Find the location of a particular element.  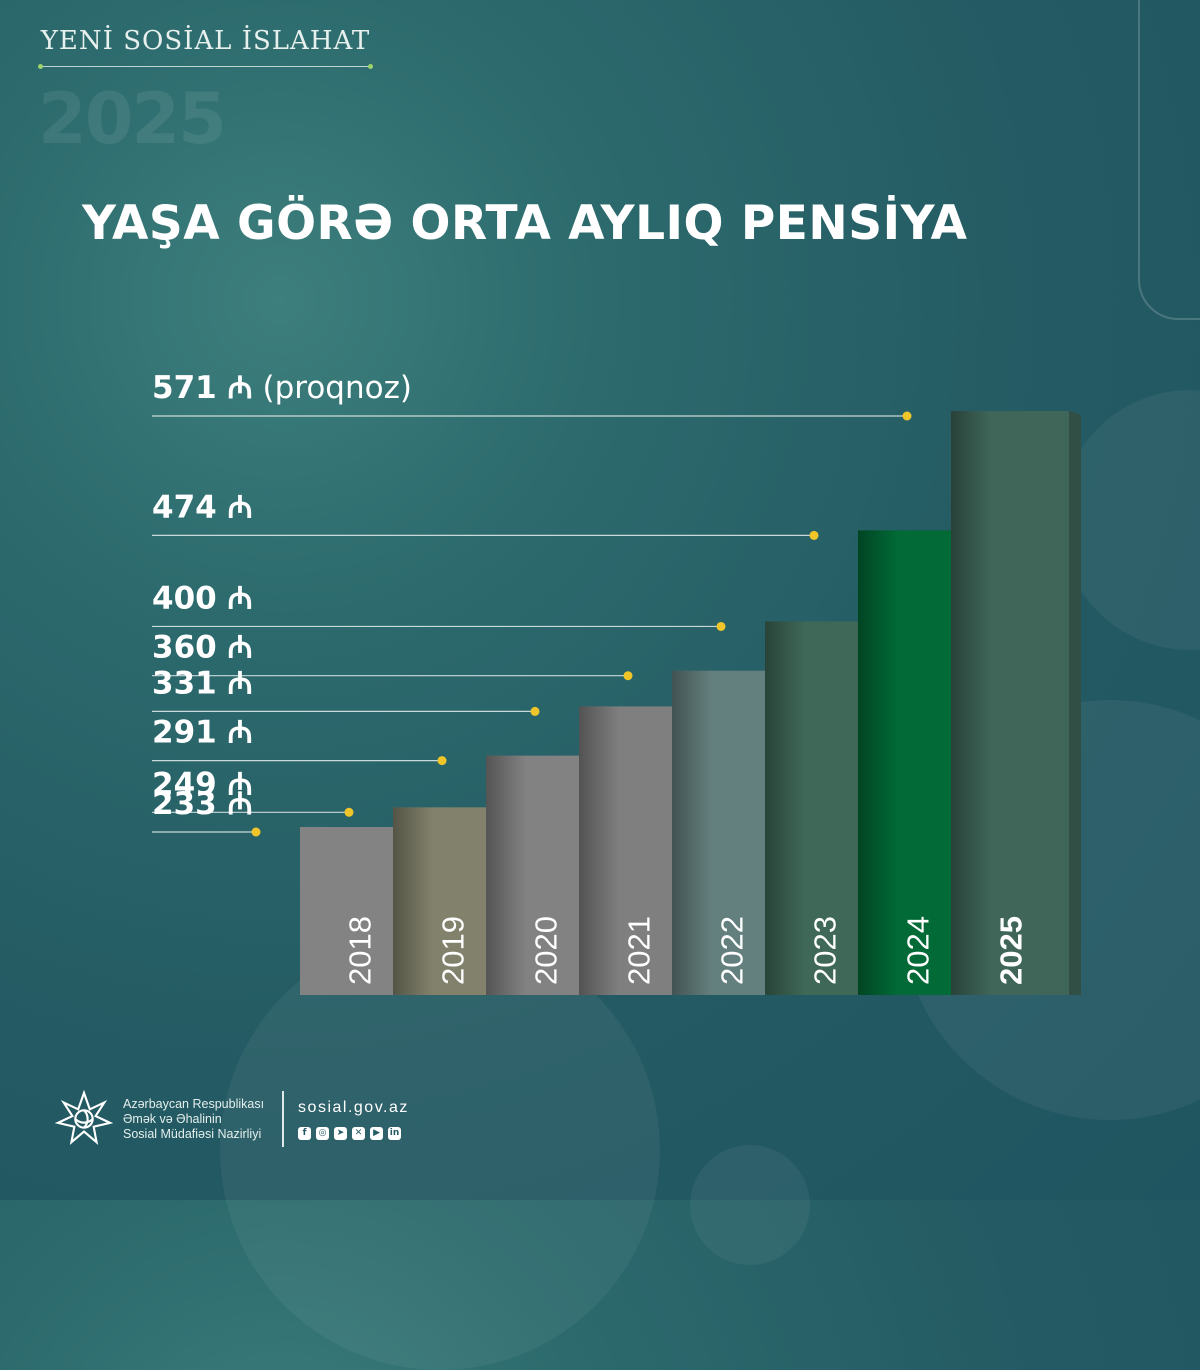

year-label: 2024 is located at coordinates (918, 950).